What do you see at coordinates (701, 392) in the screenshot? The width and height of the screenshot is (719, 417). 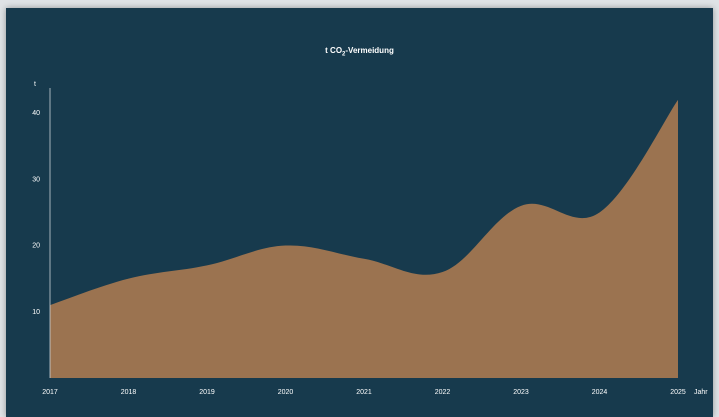 I see `x-axis-label: Jahr` at bounding box center [701, 392].